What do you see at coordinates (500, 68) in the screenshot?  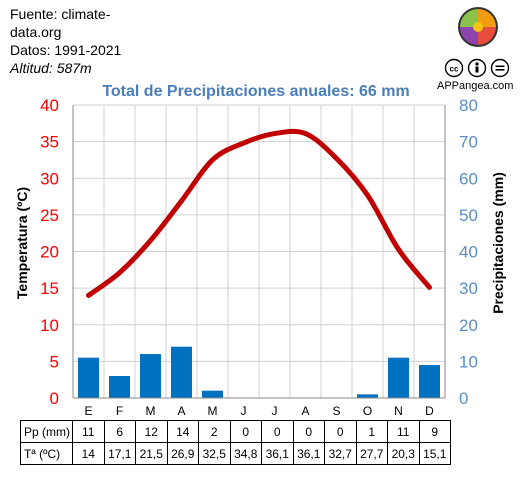 I see `nd-icon` at bounding box center [500, 68].